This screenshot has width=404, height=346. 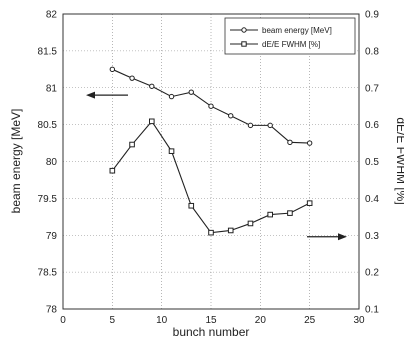 I want to click on y-left-tick-label: 78, so click(x=52, y=310).